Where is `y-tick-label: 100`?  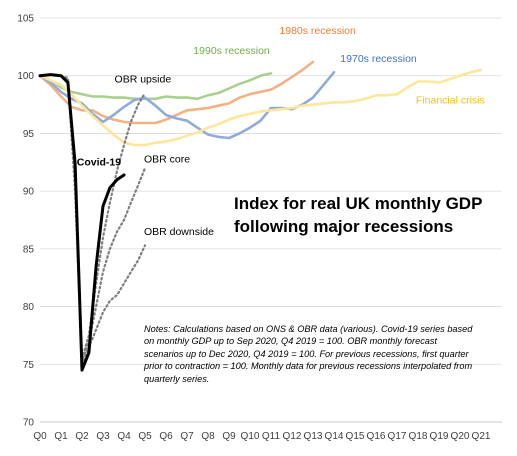 y-tick-label: 100 is located at coordinates (25, 76).